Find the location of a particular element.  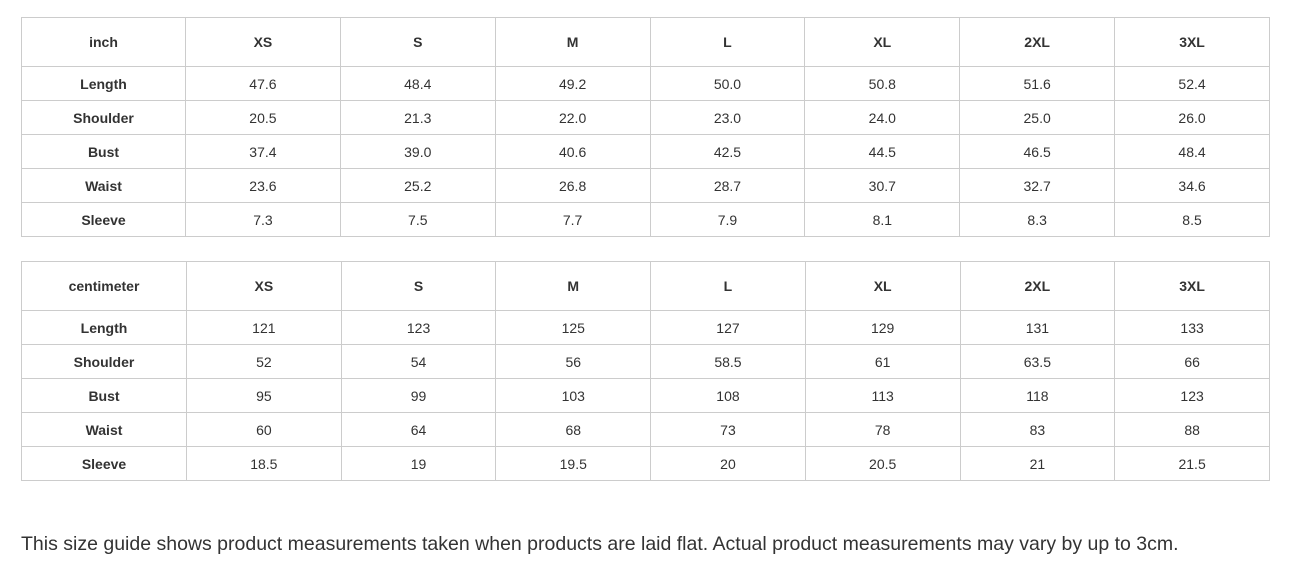

measurement-cell: 18.5 is located at coordinates (264, 463).